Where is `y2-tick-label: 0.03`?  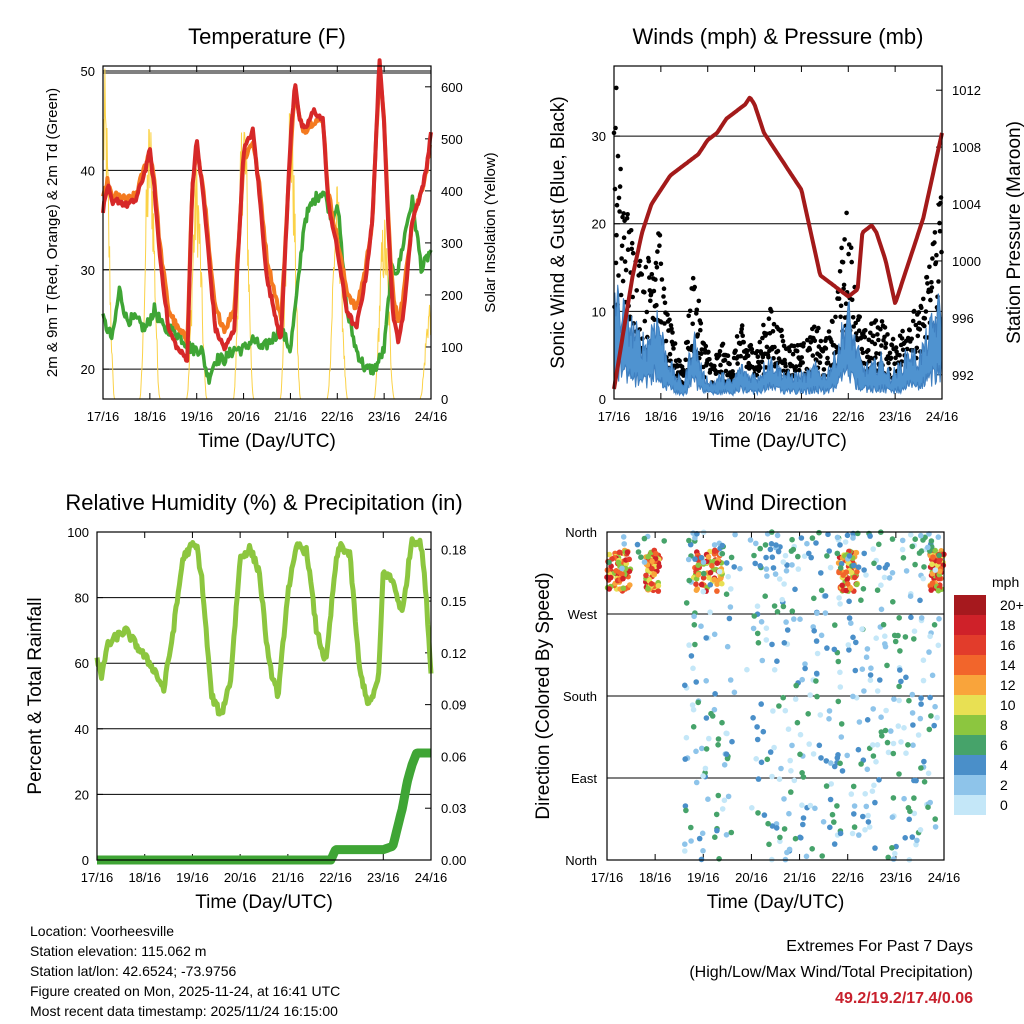 y2-tick-label: 0.03 is located at coordinates (453, 808).